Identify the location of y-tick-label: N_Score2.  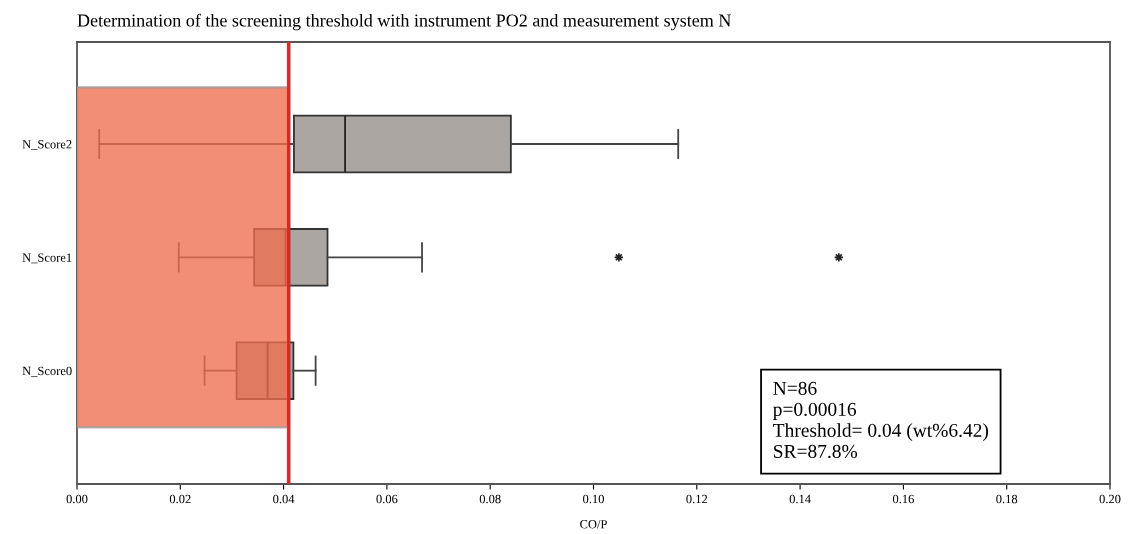
(47, 145).